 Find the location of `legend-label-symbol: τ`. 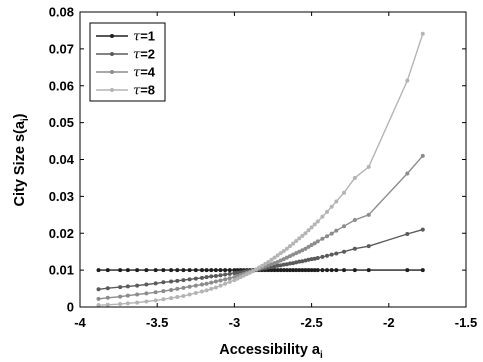

legend-label-symbol: τ is located at coordinates (137, 91).